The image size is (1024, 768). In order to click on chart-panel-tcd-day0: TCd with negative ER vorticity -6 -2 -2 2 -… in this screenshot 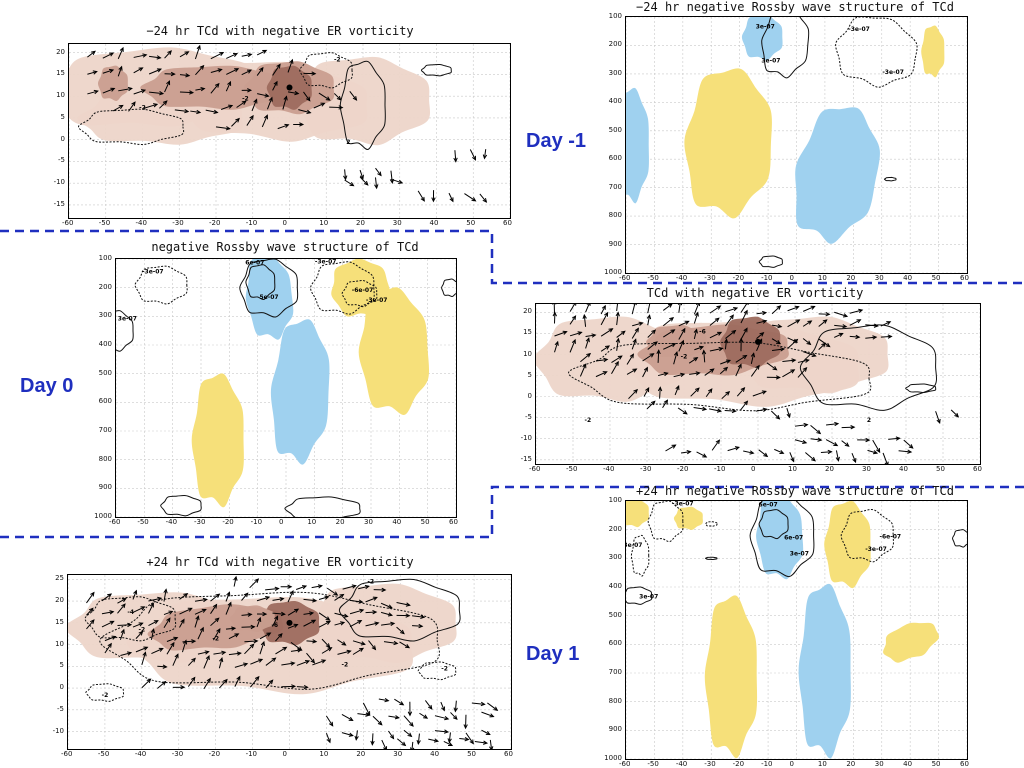, I will do `click(755, 386)`.